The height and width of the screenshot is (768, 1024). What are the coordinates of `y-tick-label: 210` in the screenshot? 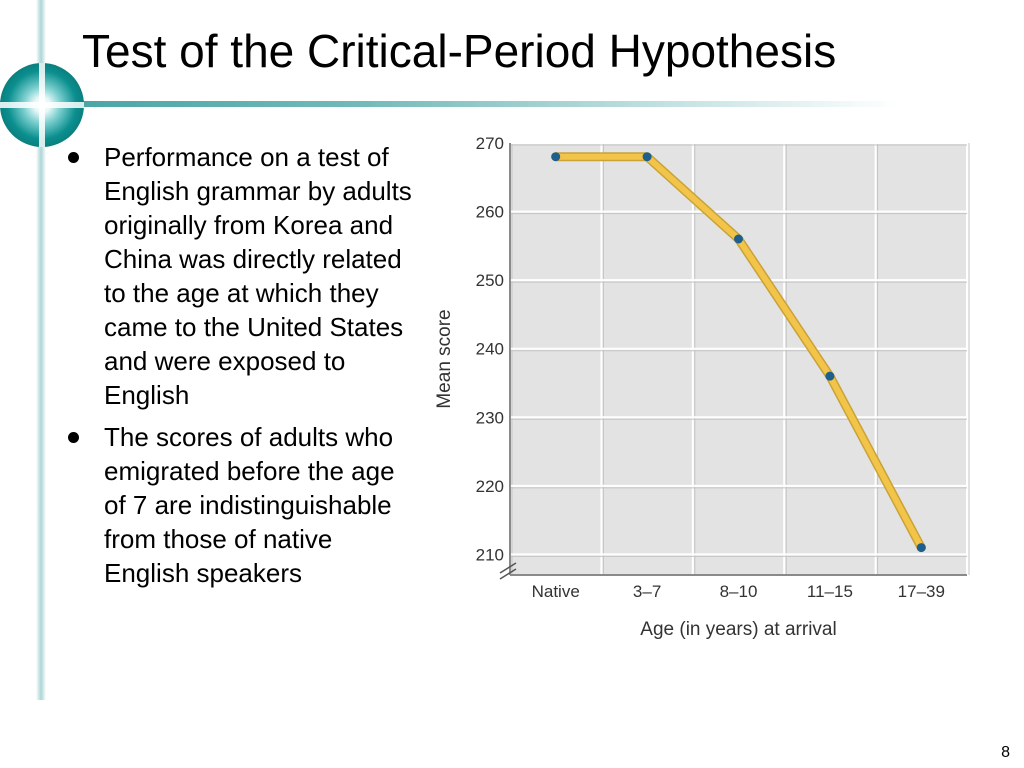 It's located at (490, 554).